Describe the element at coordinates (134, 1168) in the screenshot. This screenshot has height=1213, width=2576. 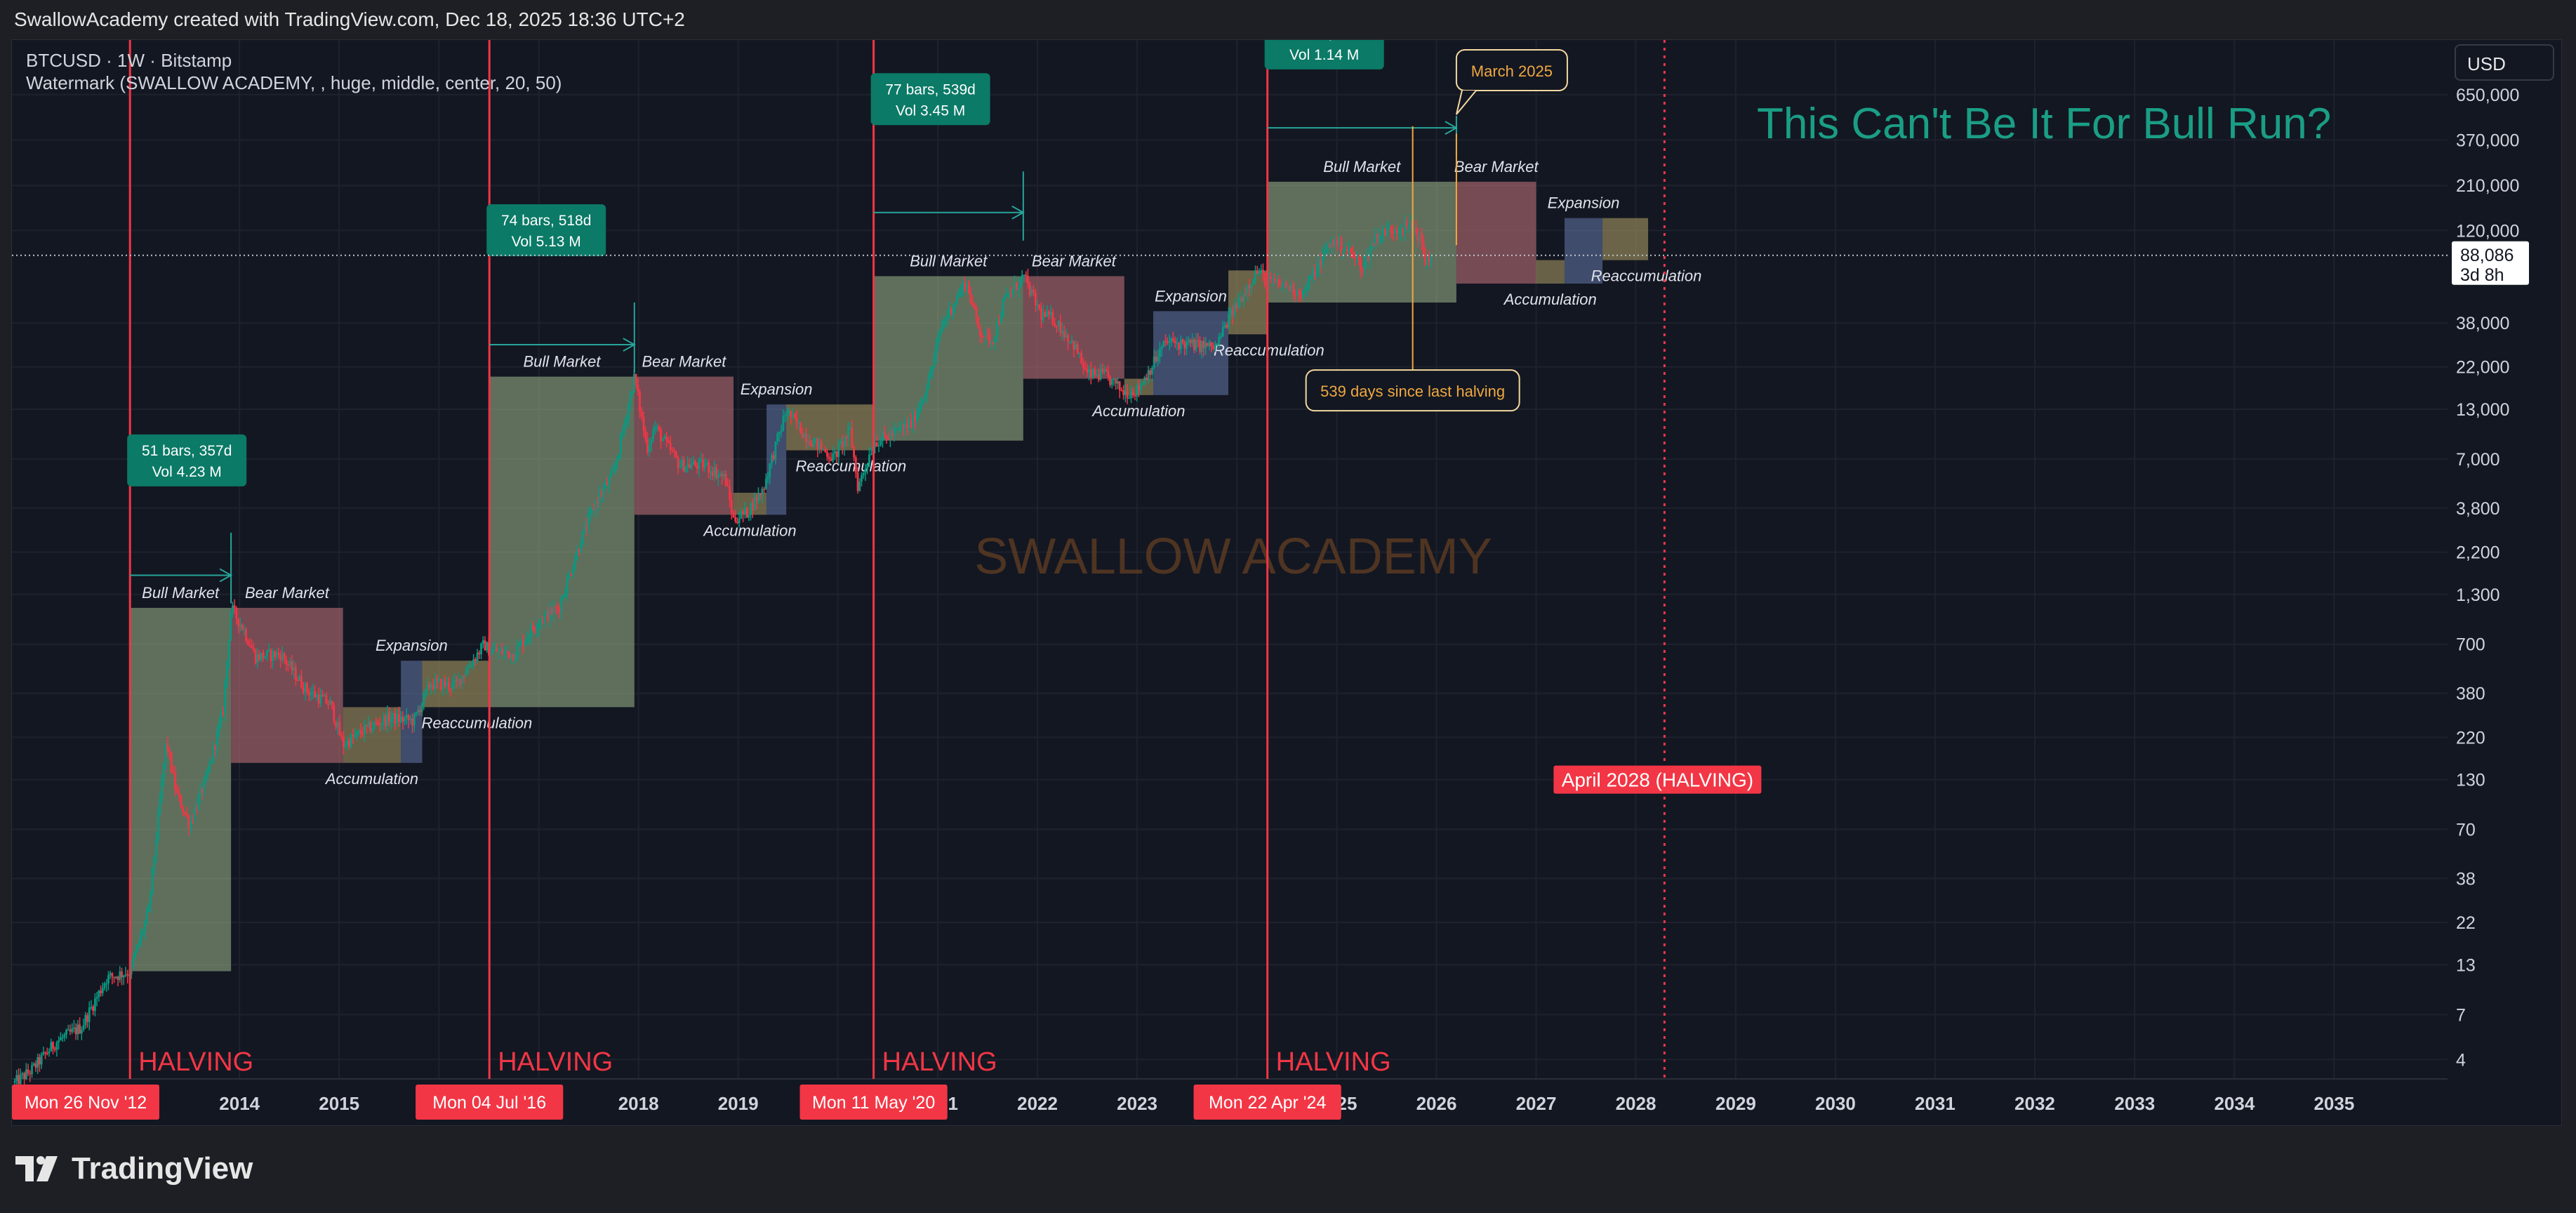
I see `tradingview-logo: TradingView` at that location.